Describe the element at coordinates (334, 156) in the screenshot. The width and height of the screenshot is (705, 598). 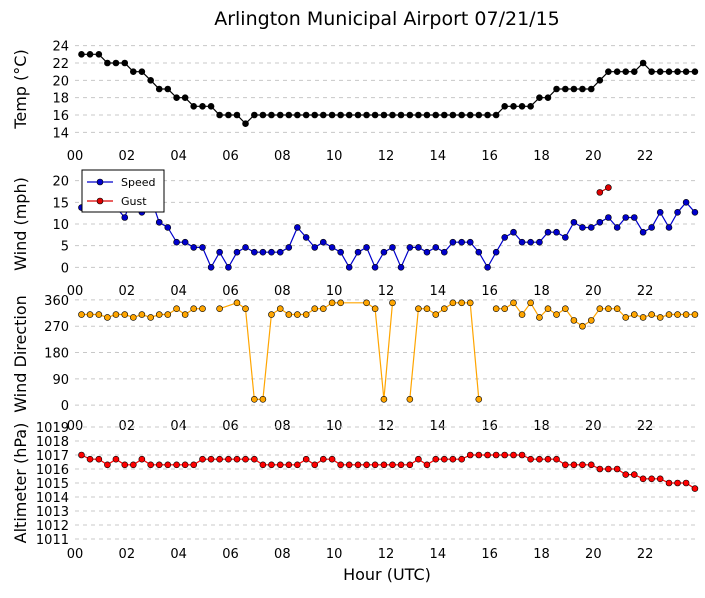
I see `x-tick-label: 10` at that location.